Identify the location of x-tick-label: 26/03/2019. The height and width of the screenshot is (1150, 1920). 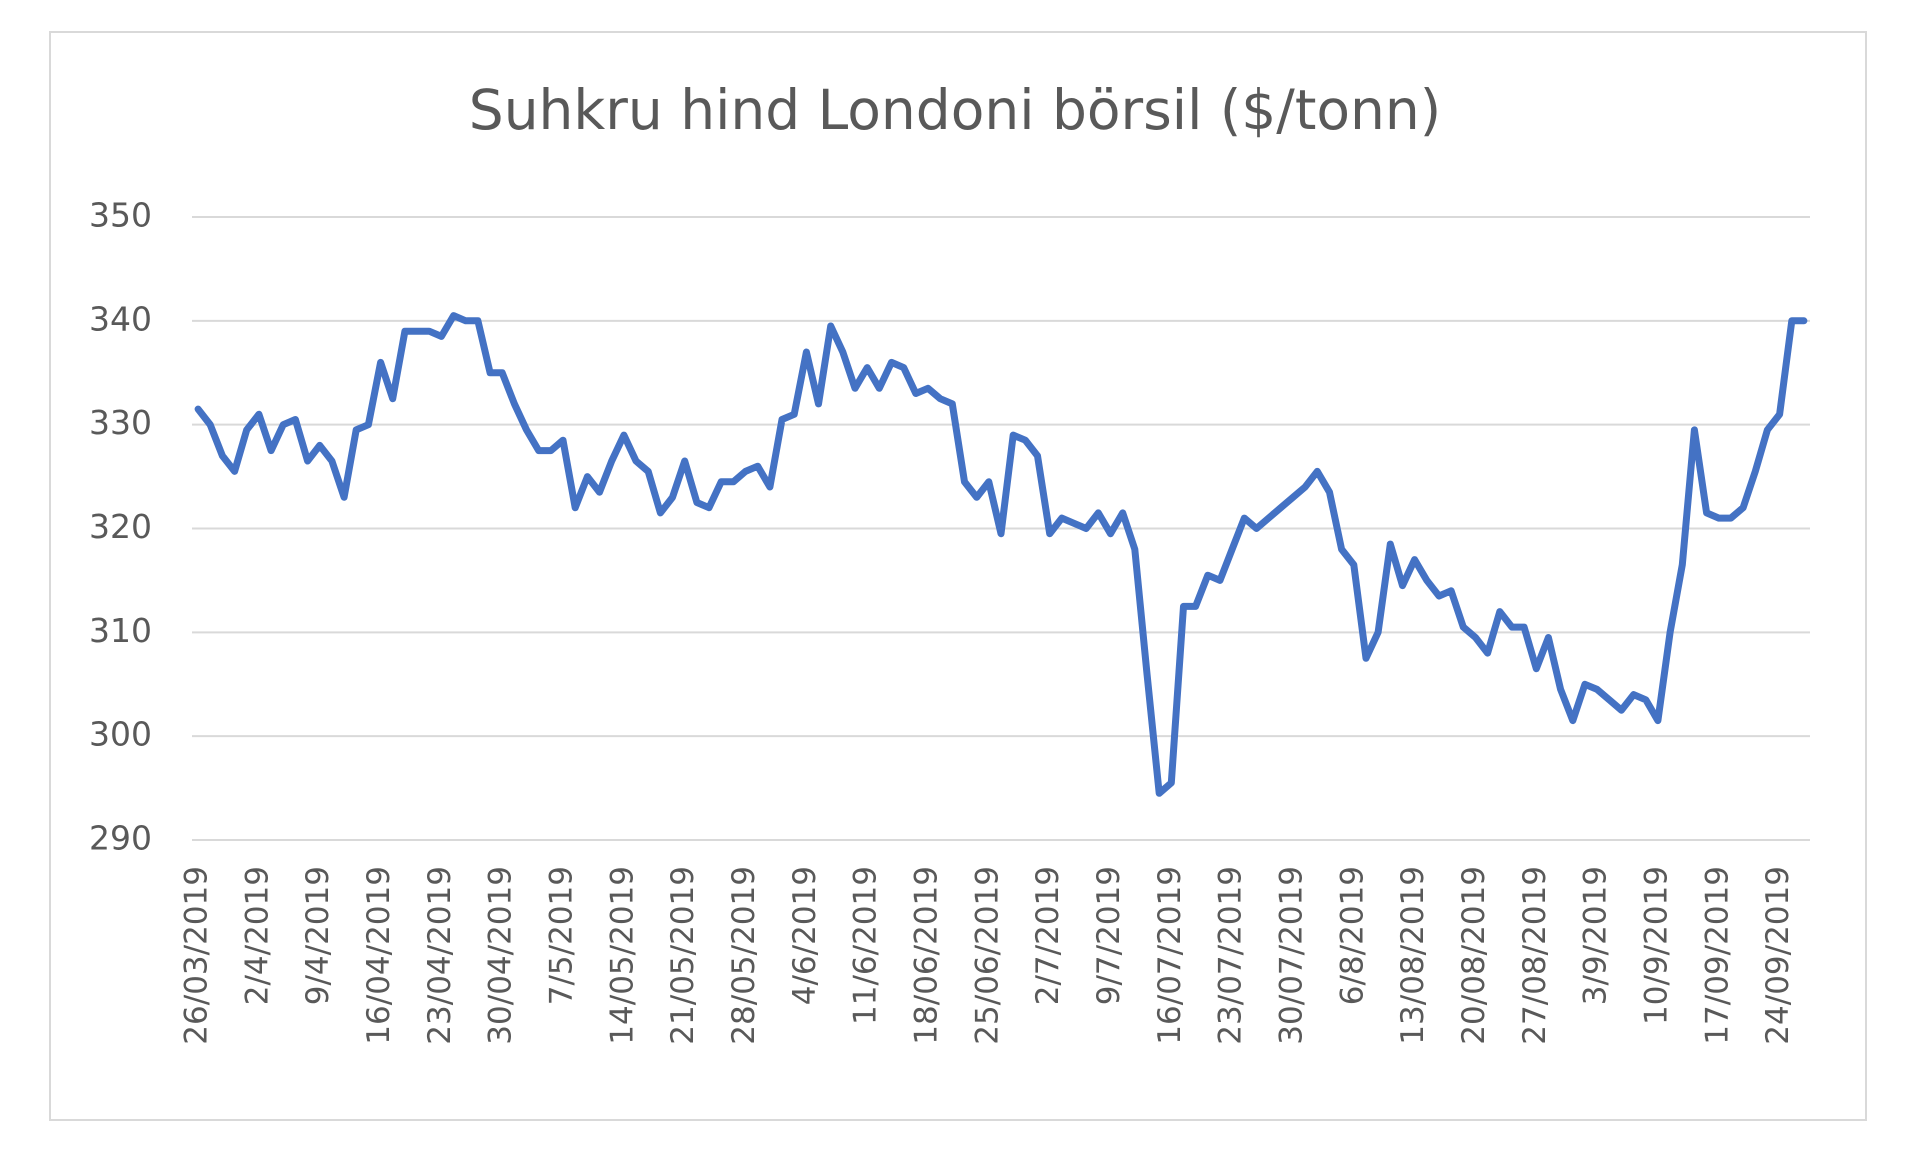
(197, 955).